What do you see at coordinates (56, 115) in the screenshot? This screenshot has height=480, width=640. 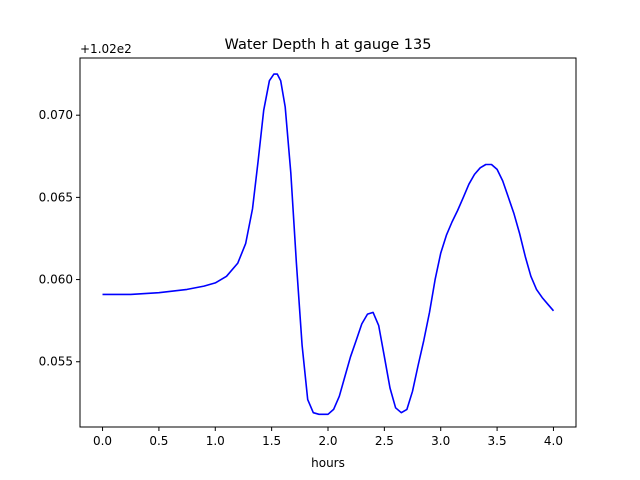 I see `y-tick-label: 0.070` at bounding box center [56, 115].